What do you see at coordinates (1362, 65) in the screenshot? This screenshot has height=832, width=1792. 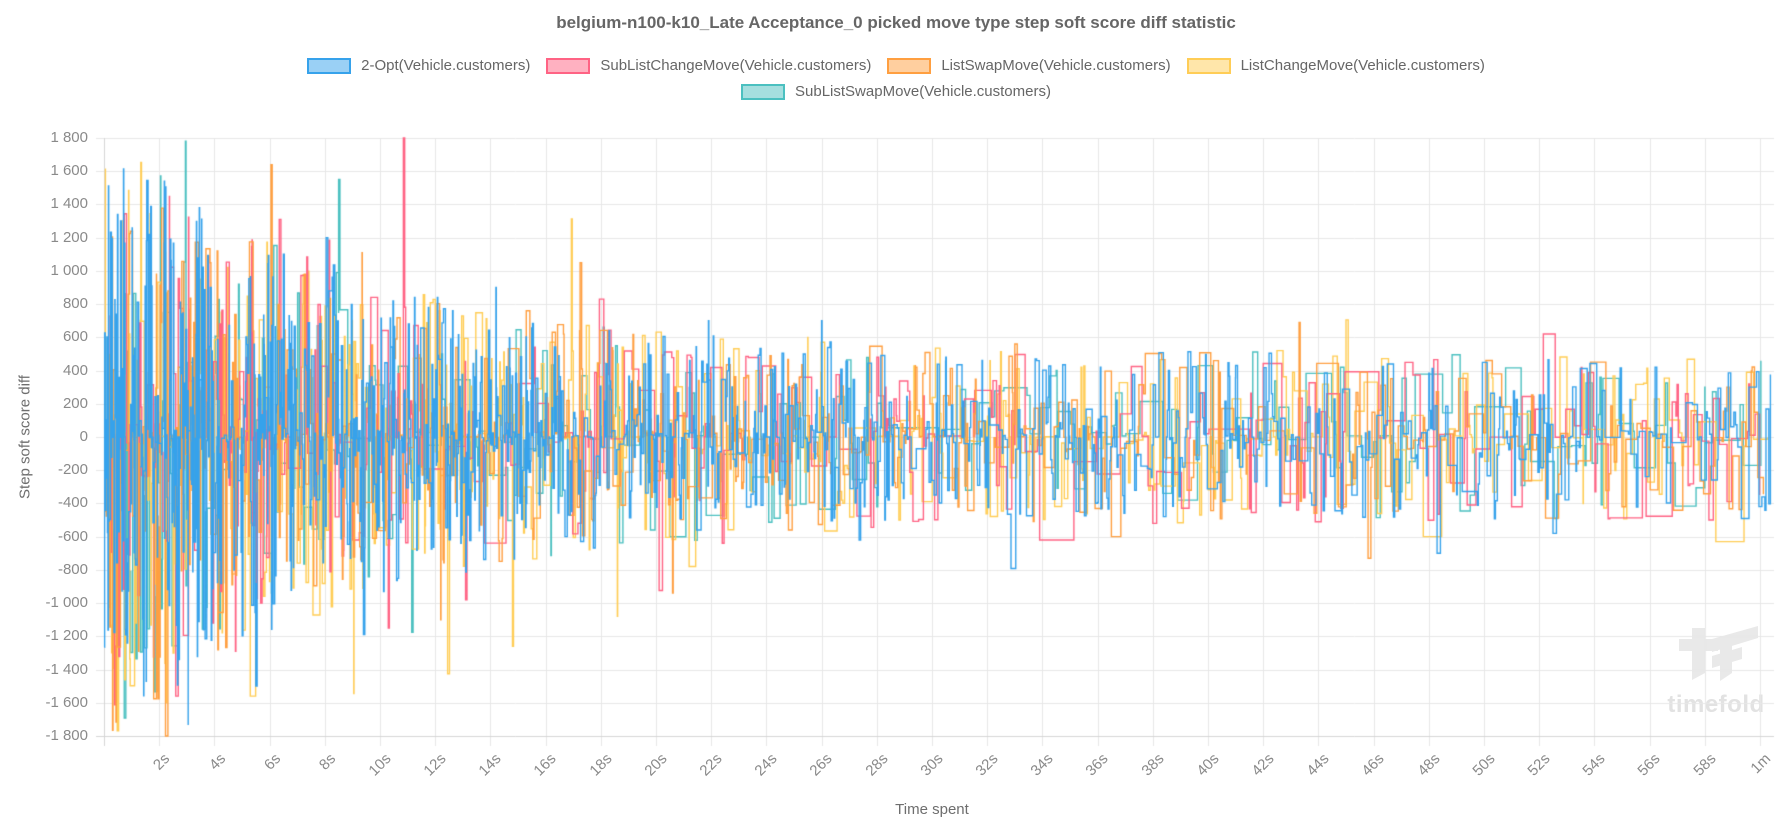 I see `legend-label: ListChangeMove(Vehicle.customers)` at bounding box center [1362, 65].